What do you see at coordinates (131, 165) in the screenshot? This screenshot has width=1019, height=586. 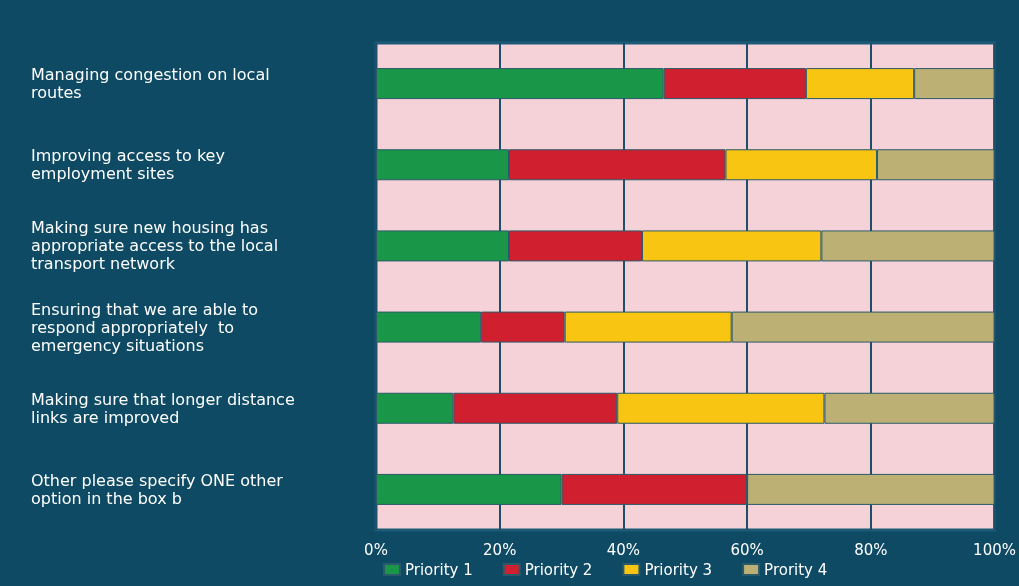 I see `y-tick-label: Improving access to key employment sites` at bounding box center [131, 165].